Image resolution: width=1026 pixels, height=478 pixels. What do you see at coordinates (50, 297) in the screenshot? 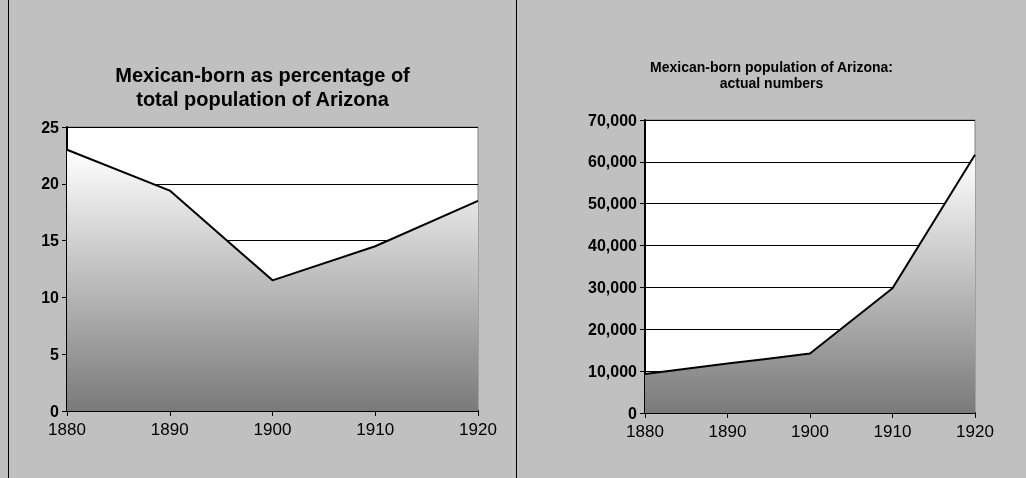
I see `y-tick-label: 10` at bounding box center [50, 297].